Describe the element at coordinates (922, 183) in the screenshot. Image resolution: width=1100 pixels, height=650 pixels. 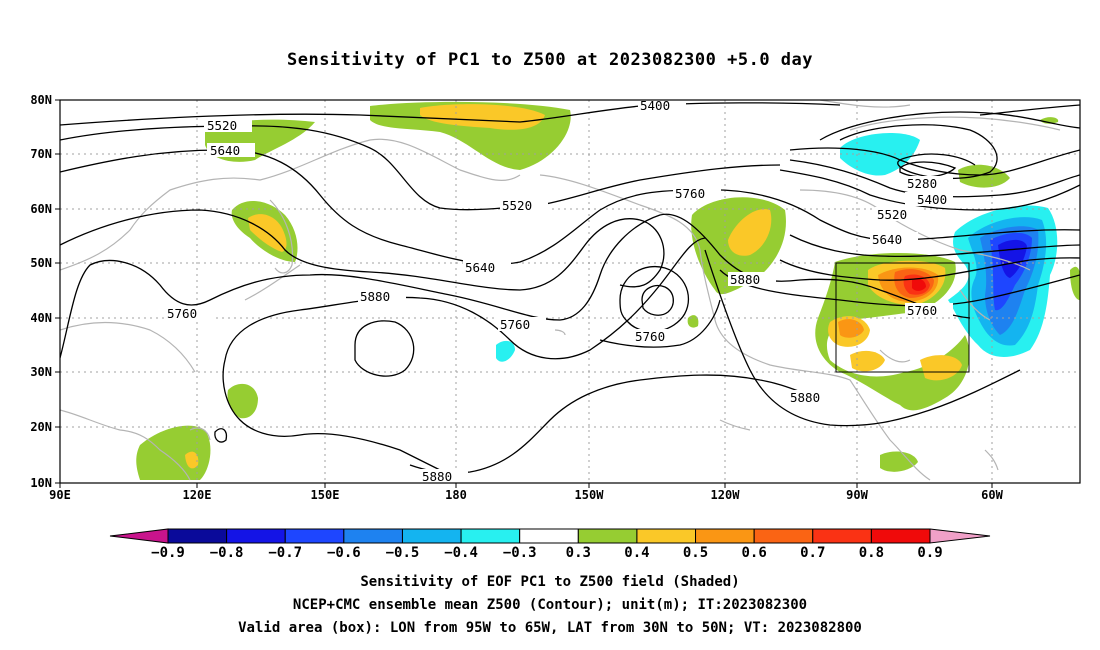
I see `contour-label: 5280` at that location.